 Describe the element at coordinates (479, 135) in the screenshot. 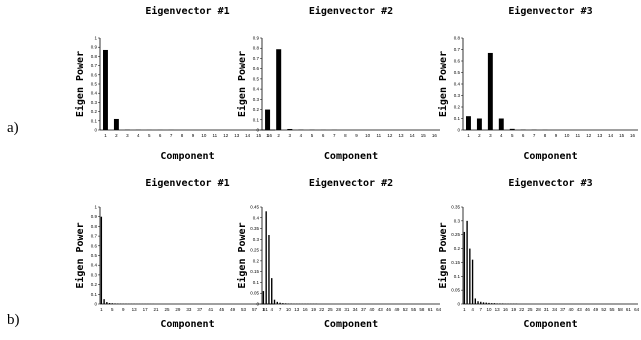

I see `x-tick-label: 2` at that location.